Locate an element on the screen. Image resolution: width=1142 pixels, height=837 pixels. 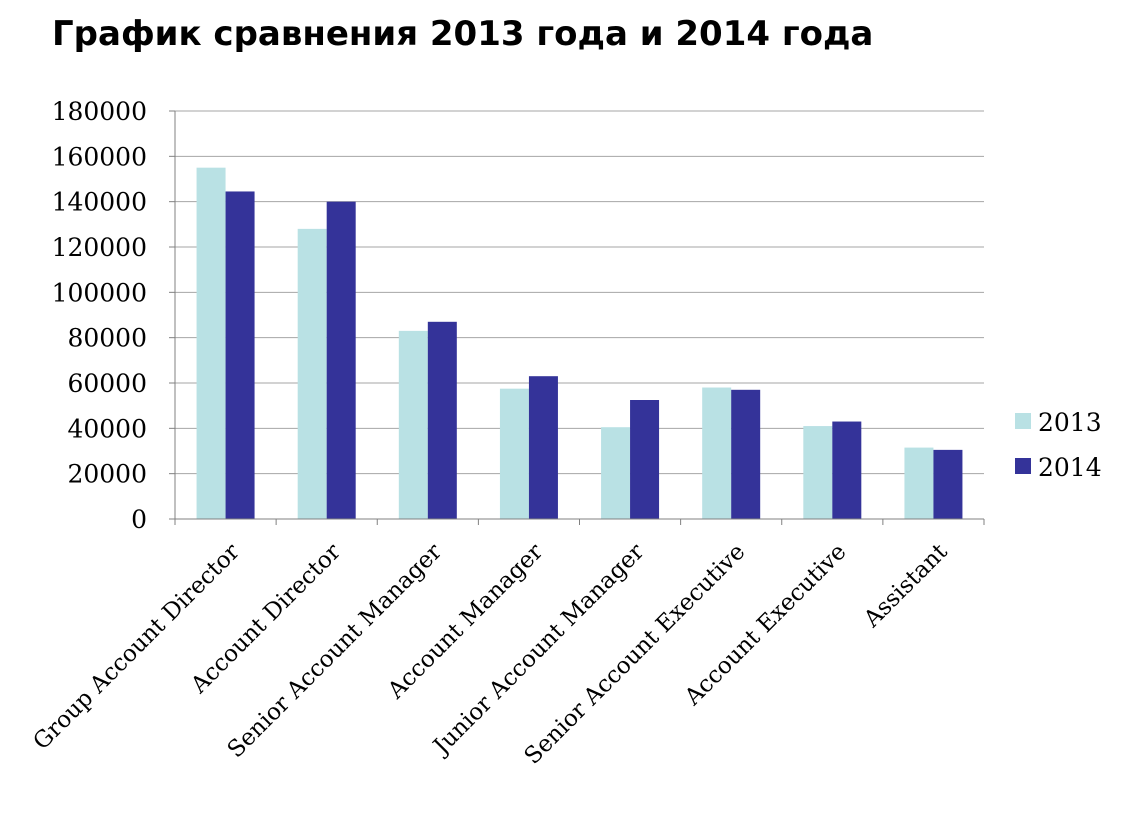
y-tick-label: 120000 is located at coordinates (99, 247).